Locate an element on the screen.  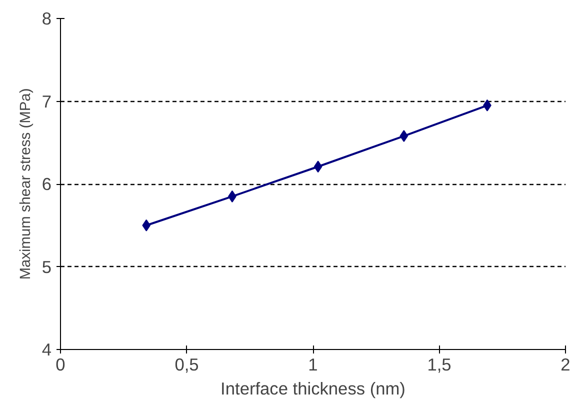
y-tick-label: 5 is located at coordinates (47, 266).